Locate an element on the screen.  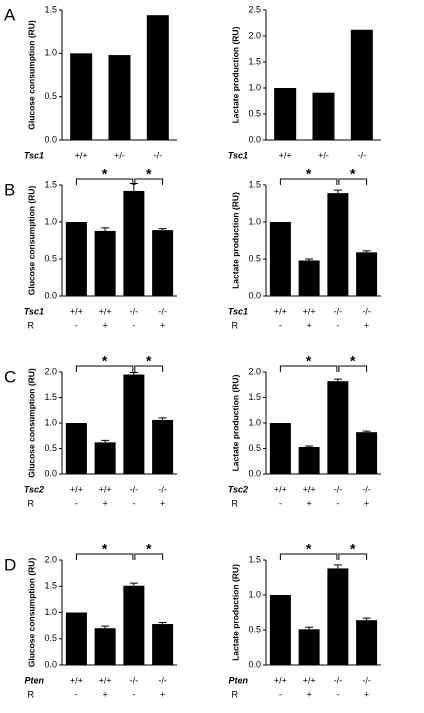
panel-label: D is located at coordinates (10, 564).